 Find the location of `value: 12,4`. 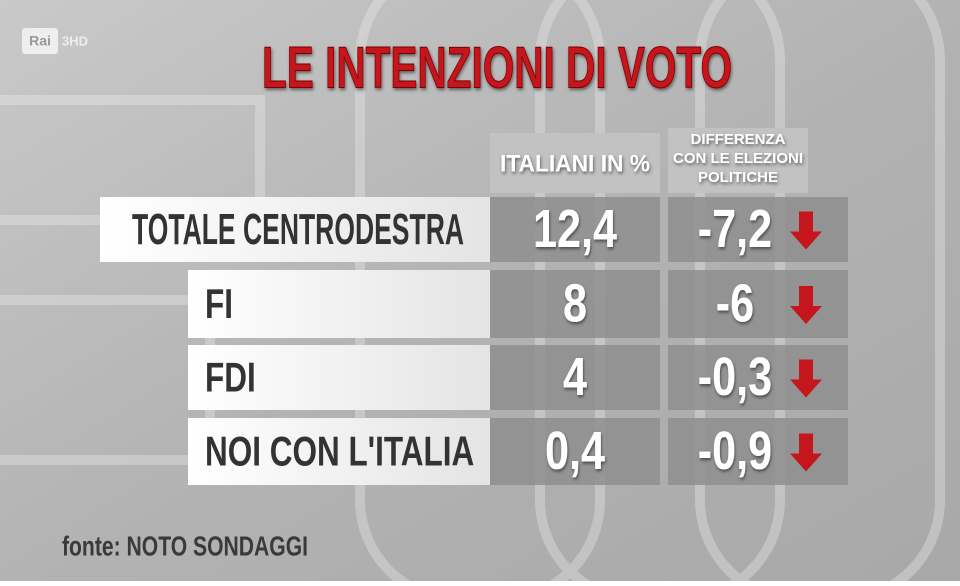

value: 12,4 is located at coordinates (575, 229).